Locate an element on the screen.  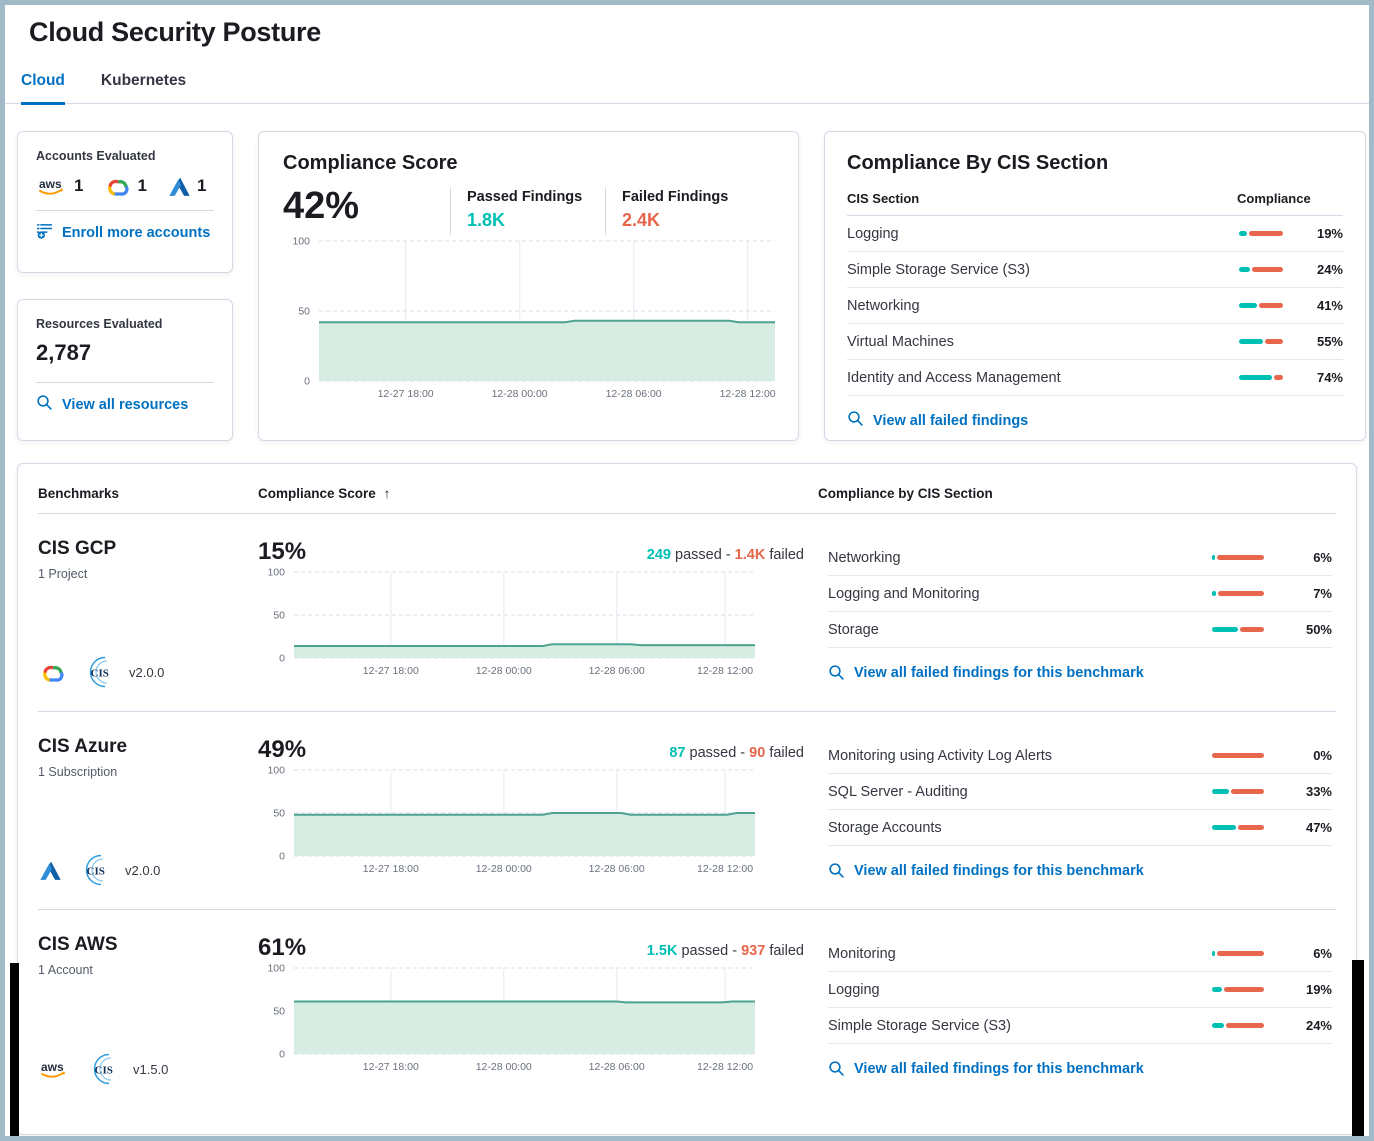
benchmark-scope: 1 Project is located at coordinates (63, 574).